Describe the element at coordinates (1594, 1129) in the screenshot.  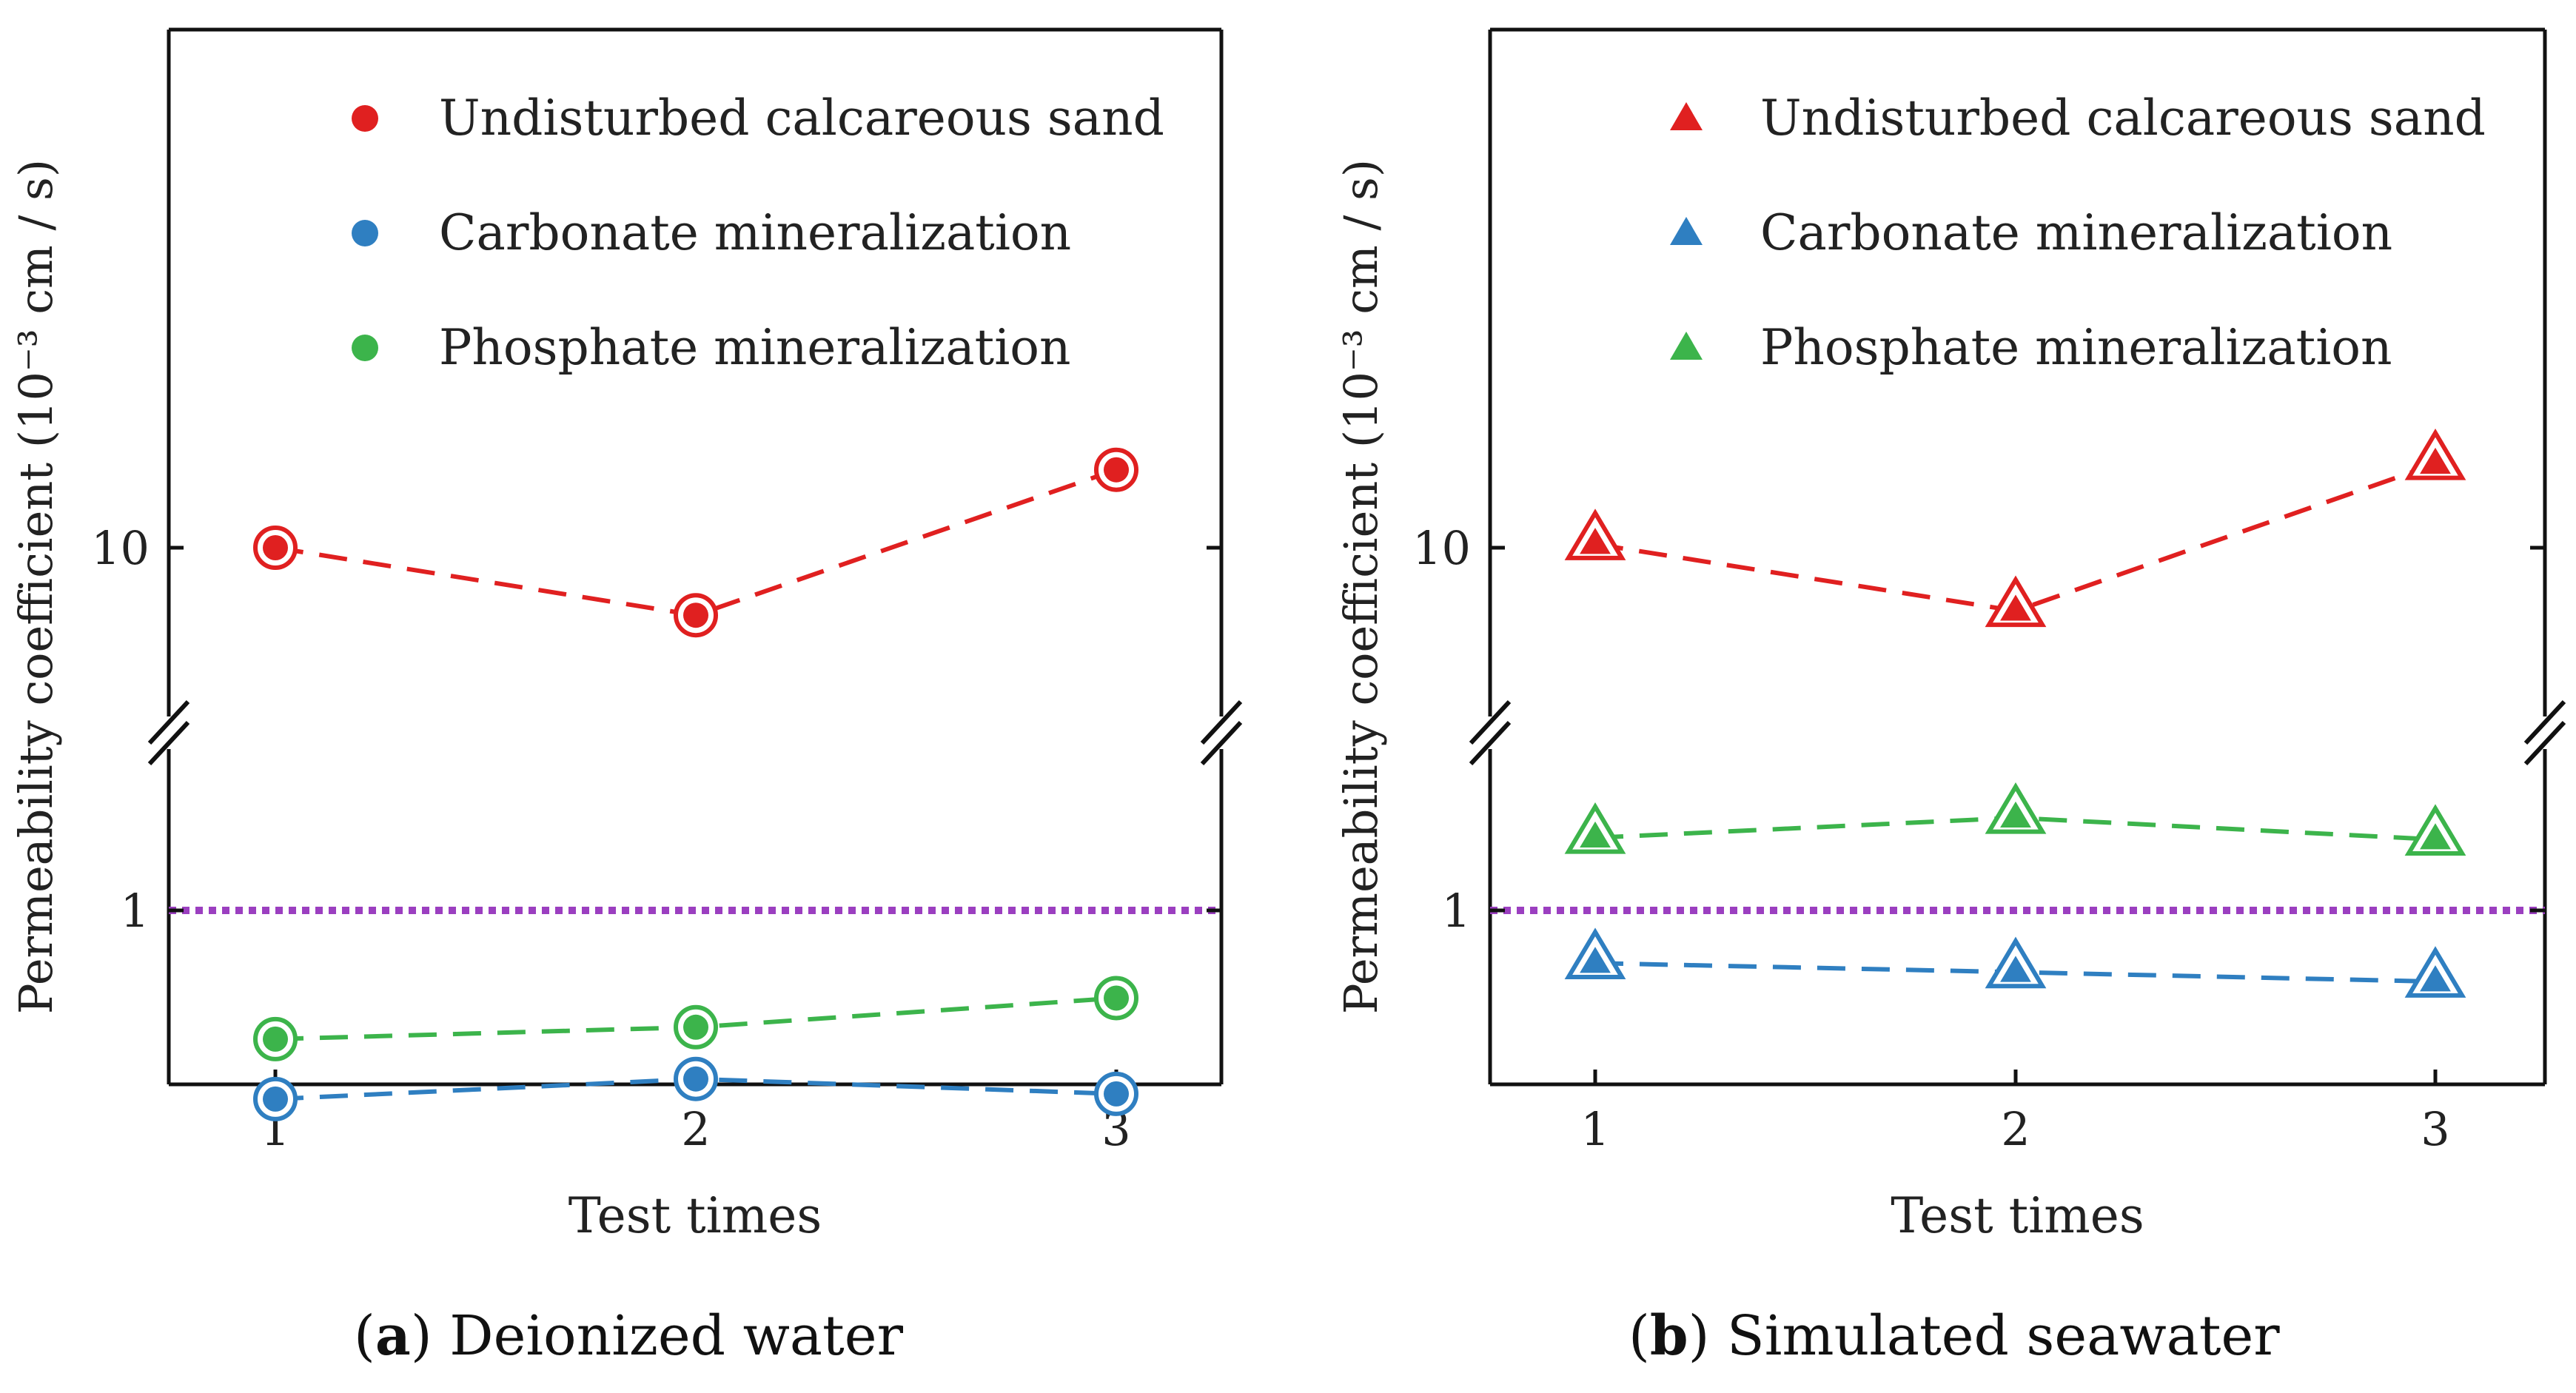
I see `x-tick-label: 1` at that location.